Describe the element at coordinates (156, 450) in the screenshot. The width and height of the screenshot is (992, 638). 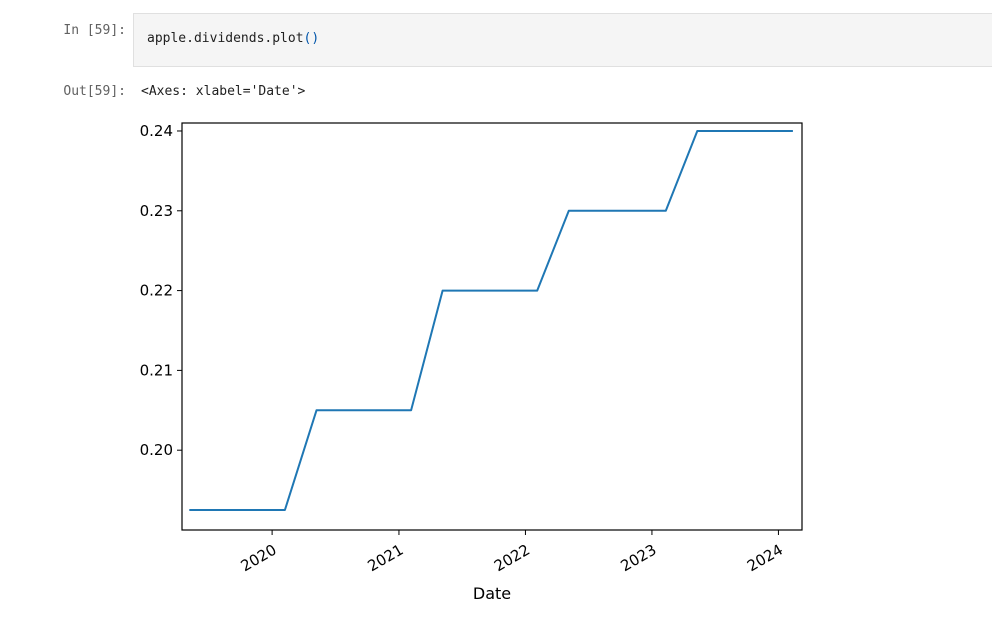
I see `y-tick-label: 0.20` at that location.